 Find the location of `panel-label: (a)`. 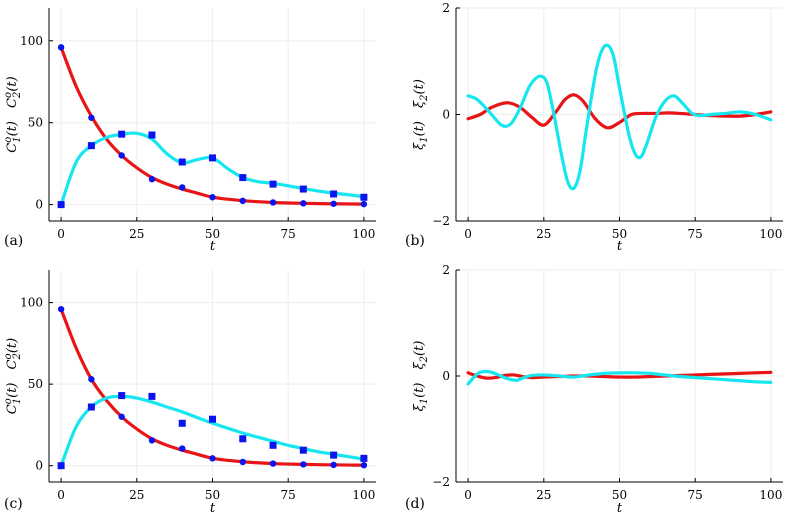

panel-label: (a) is located at coordinates (13, 241).